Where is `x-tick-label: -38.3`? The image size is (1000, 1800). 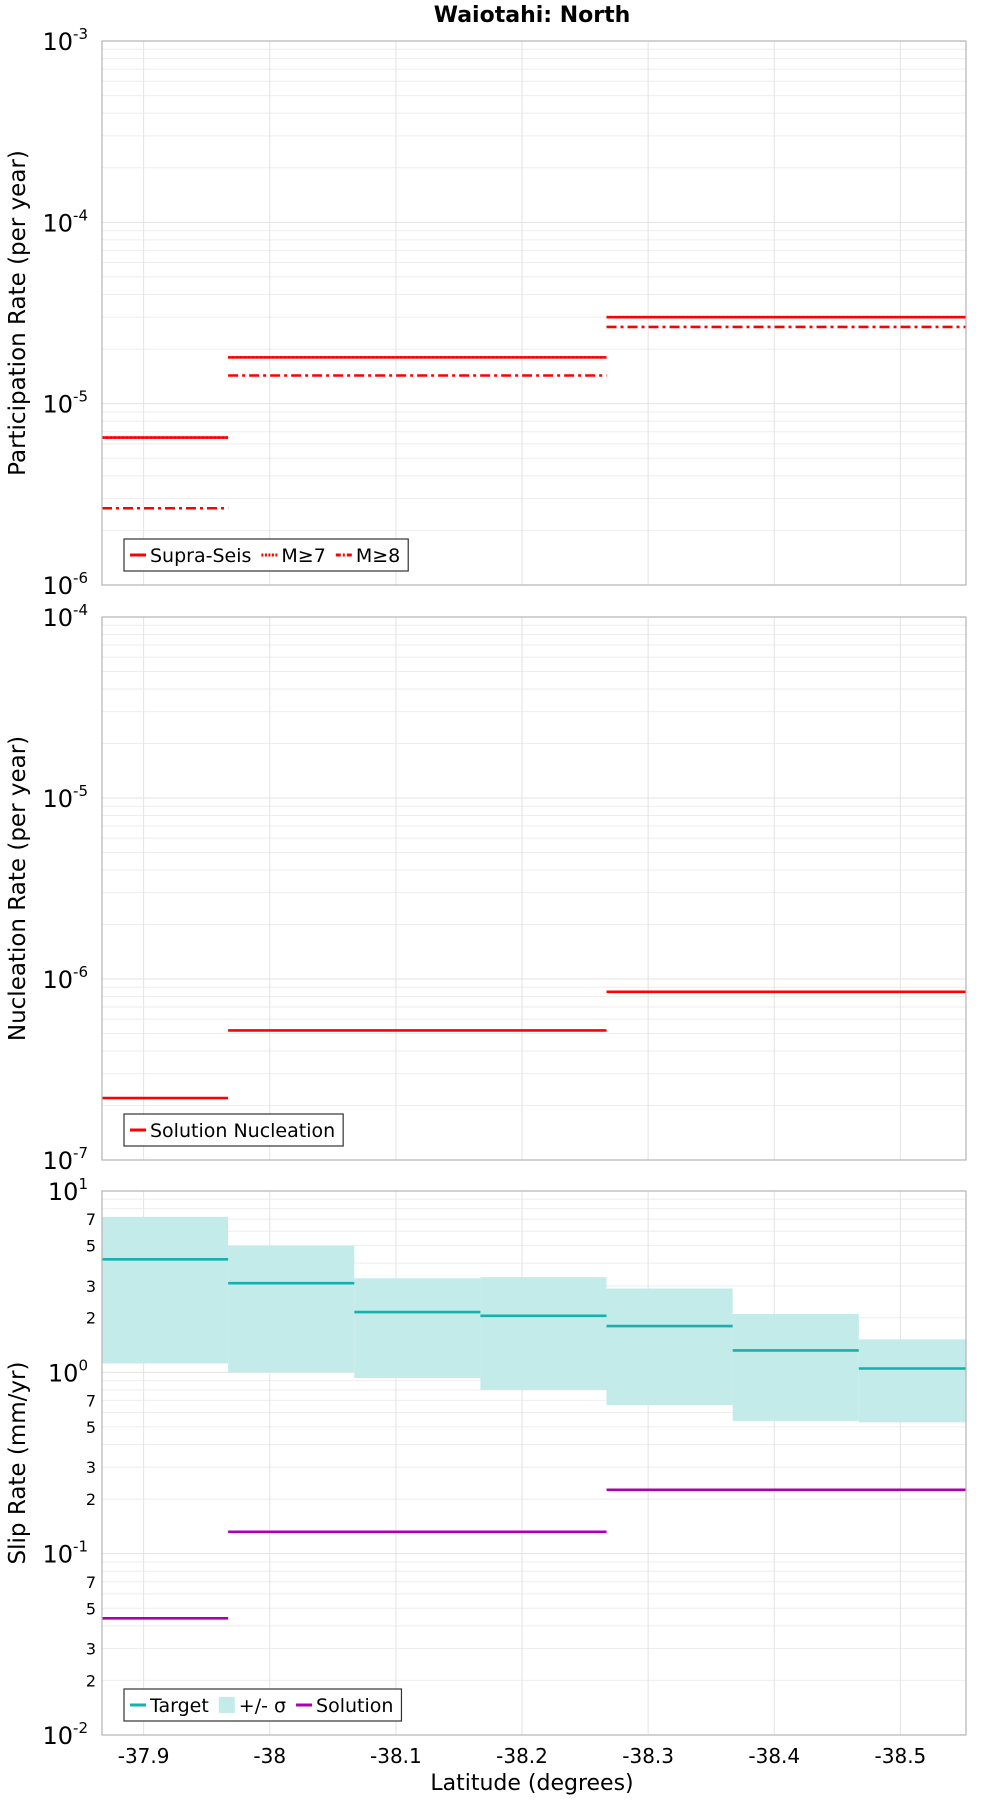 x-tick-label: -38.3 is located at coordinates (648, 1756).